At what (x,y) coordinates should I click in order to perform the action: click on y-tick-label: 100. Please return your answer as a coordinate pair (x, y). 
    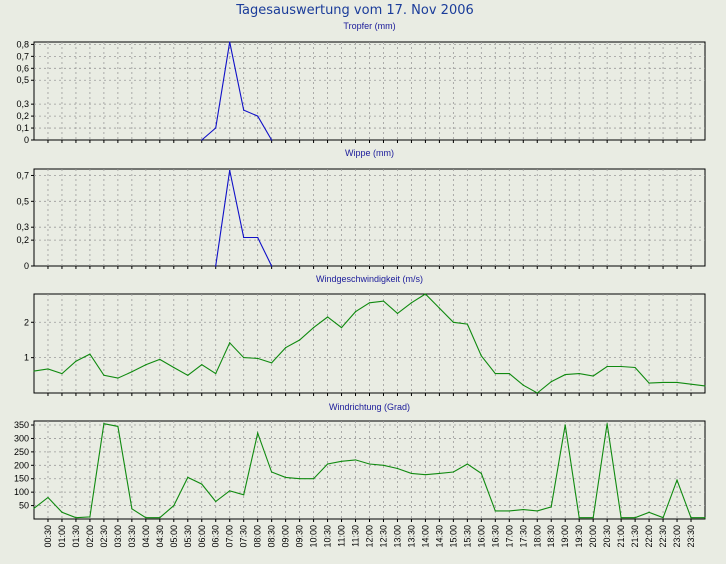
    Looking at the image, I should click on (21, 492).